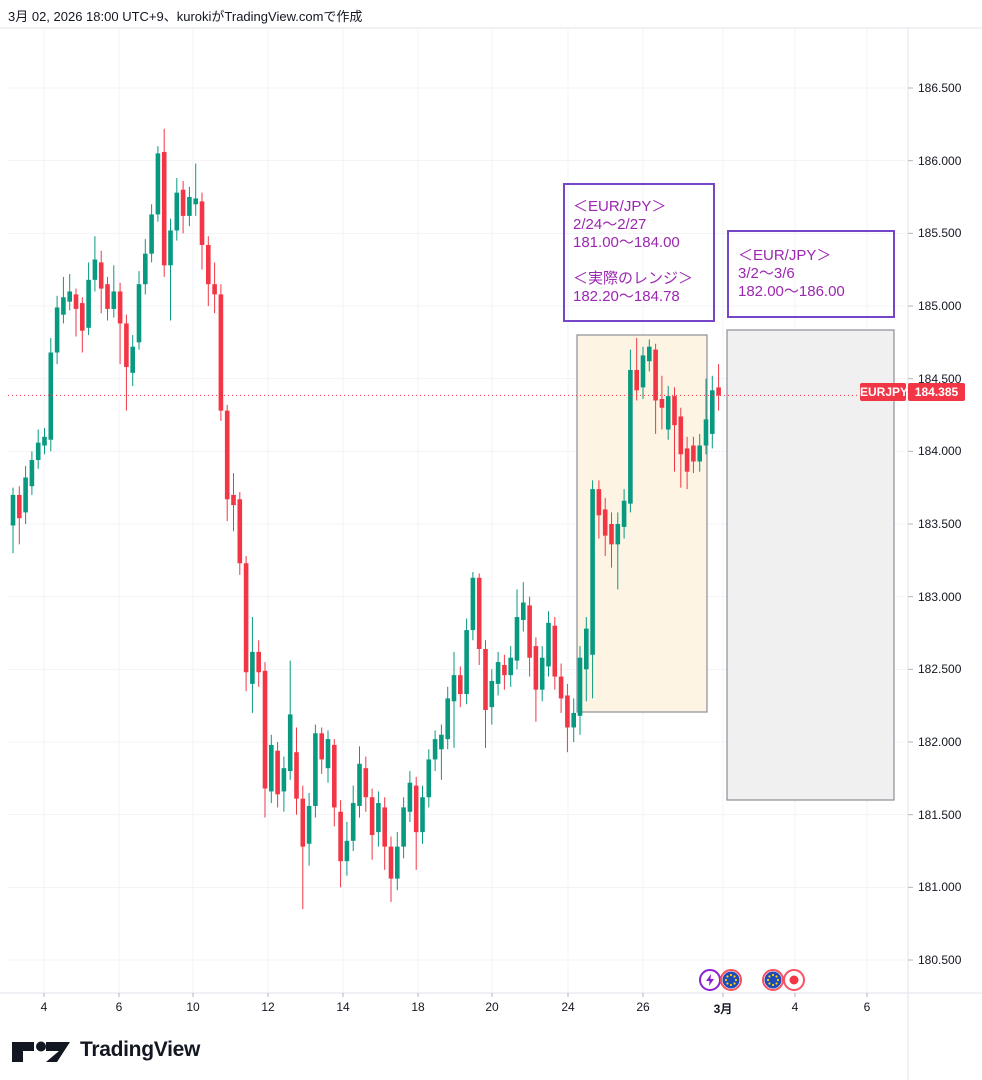  Describe the element at coordinates (867, 1007) in the screenshot. I see `time-tick-label: 6` at that location.